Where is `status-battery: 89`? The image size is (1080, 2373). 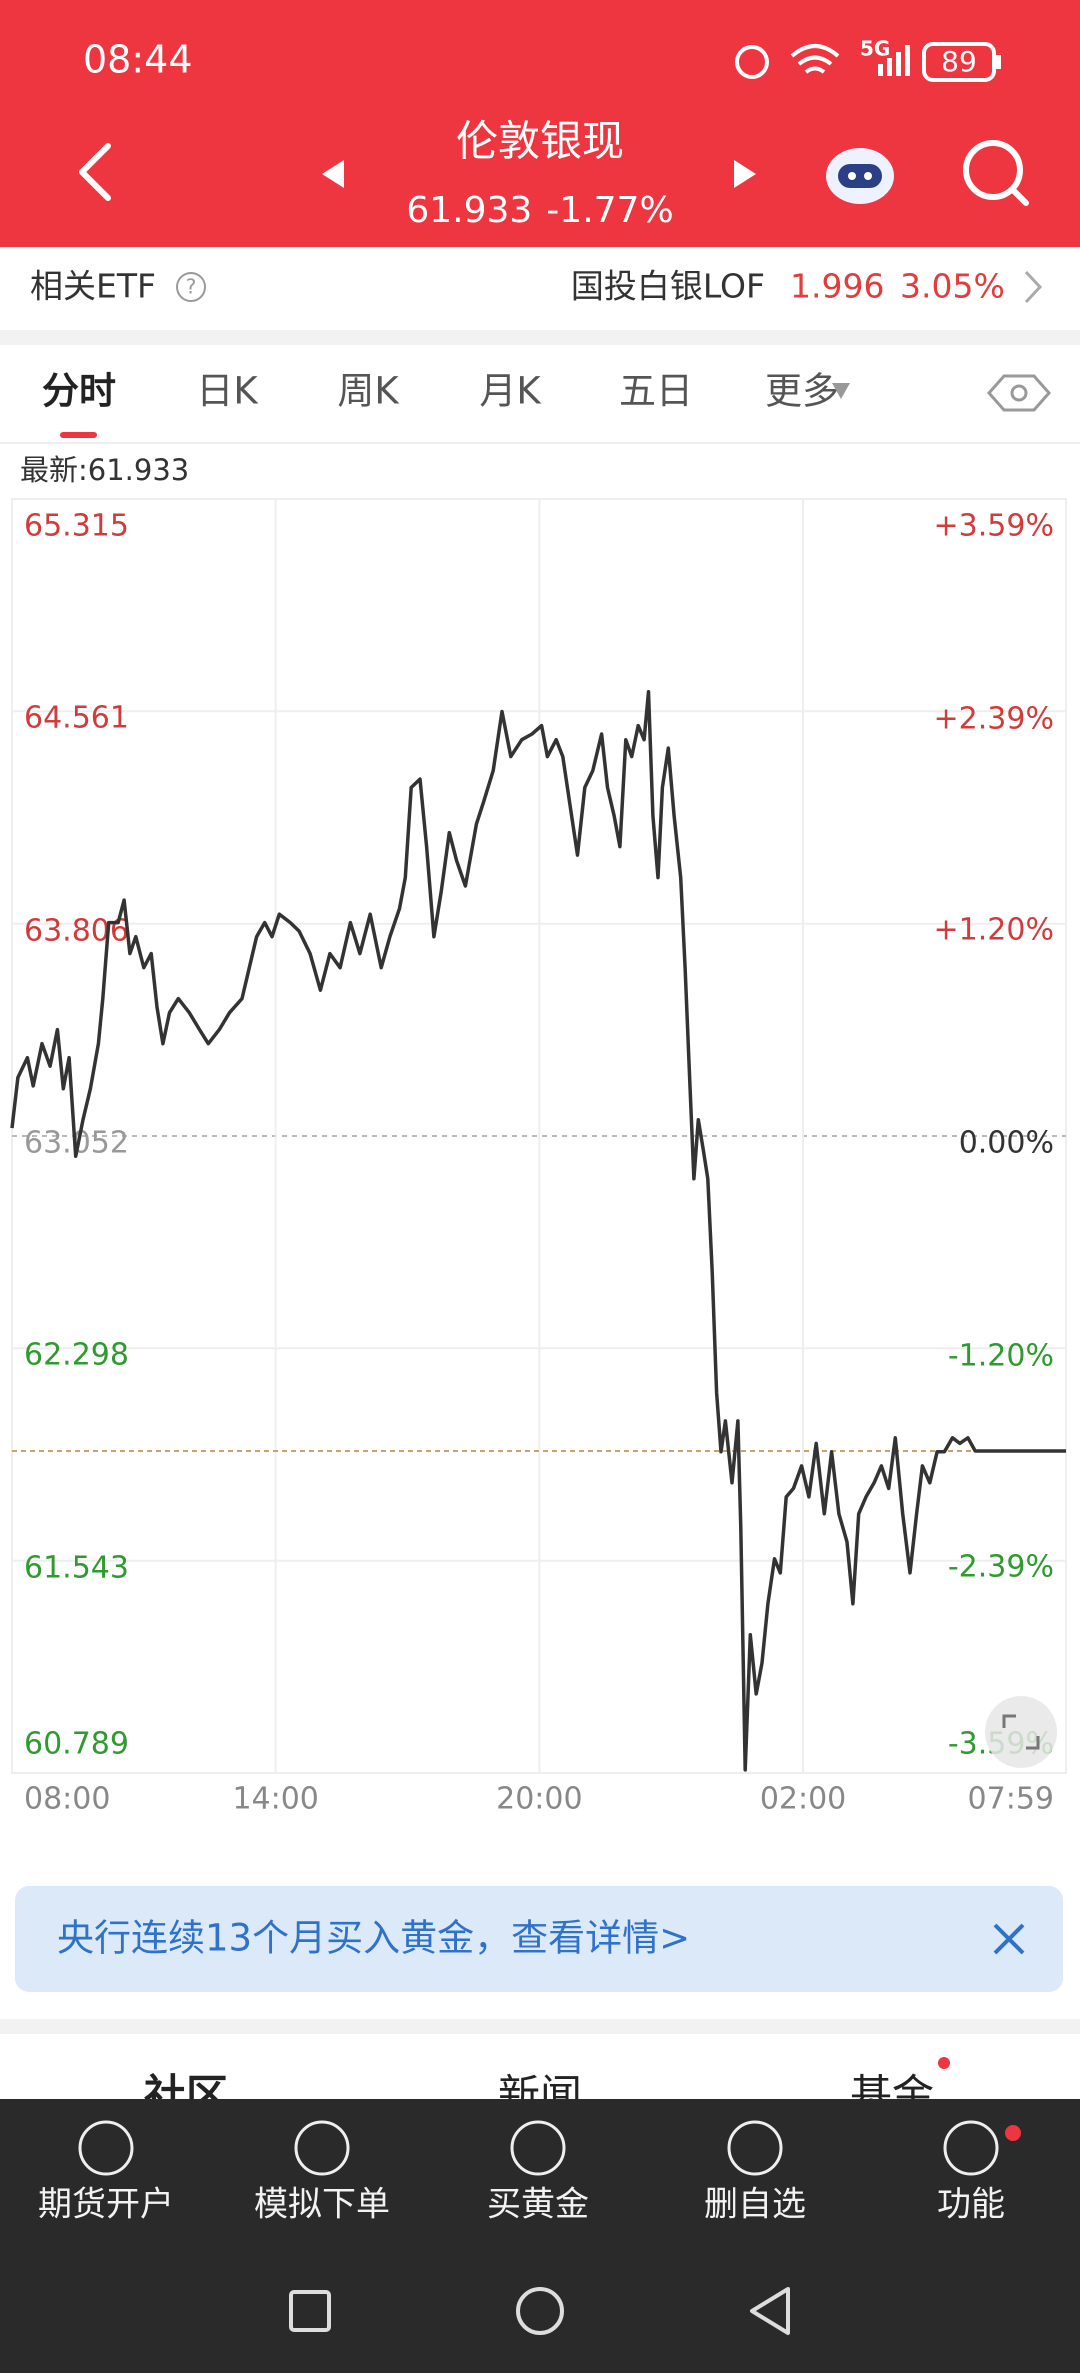 status-battery: 89 is located at coordinates (959, 61).